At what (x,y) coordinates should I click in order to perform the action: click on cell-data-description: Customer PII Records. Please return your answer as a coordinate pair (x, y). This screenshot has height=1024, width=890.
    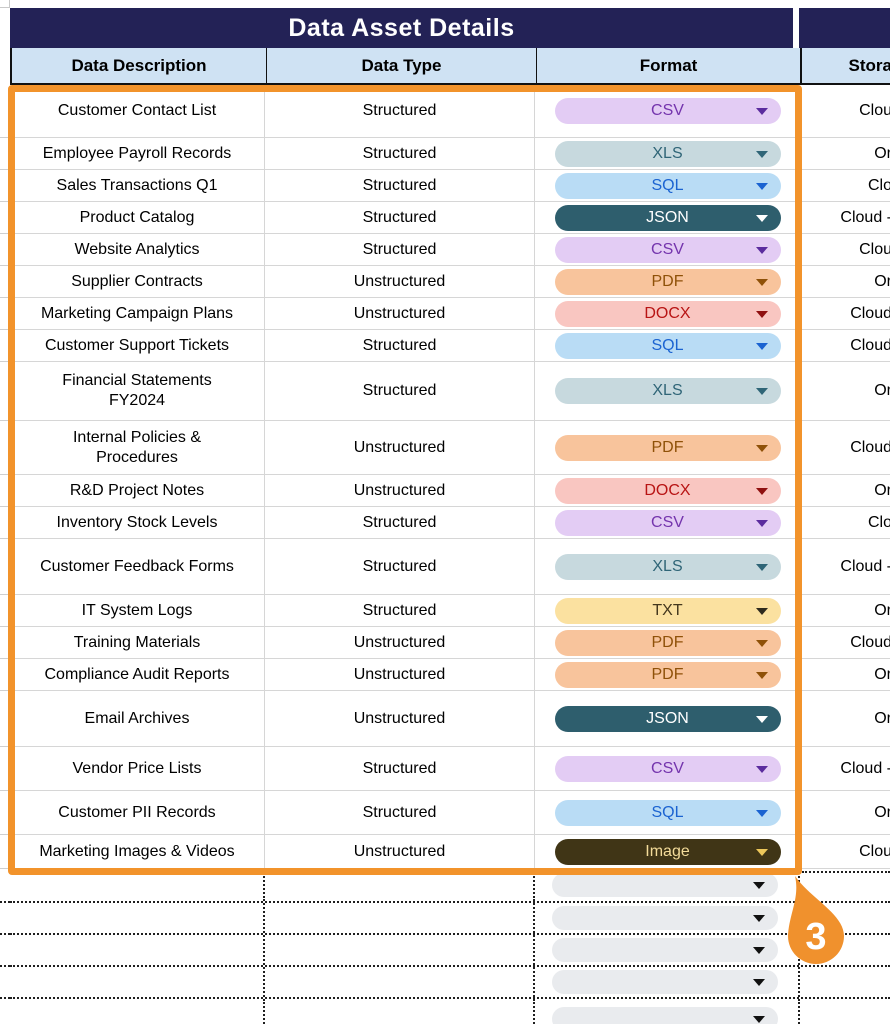
    Looking at the image, I should click on (137, 812).